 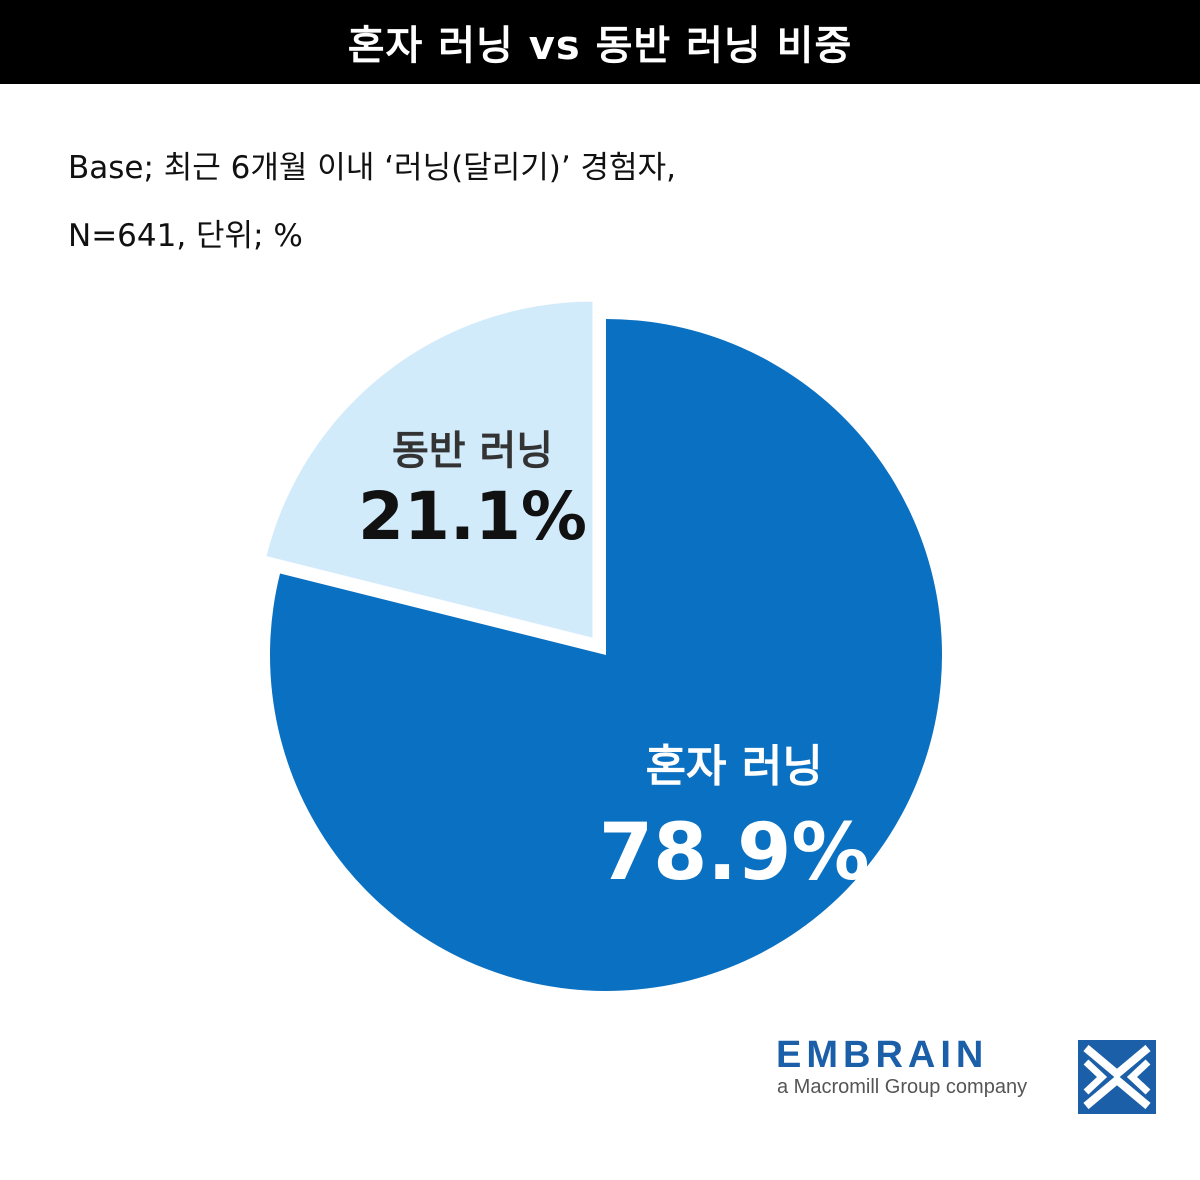 What do you see at coordinates (882, 1055) in the screenshot?
I see `embrain-logo-wordmark: EMBRAIN` at bounding box center [882, 1055].